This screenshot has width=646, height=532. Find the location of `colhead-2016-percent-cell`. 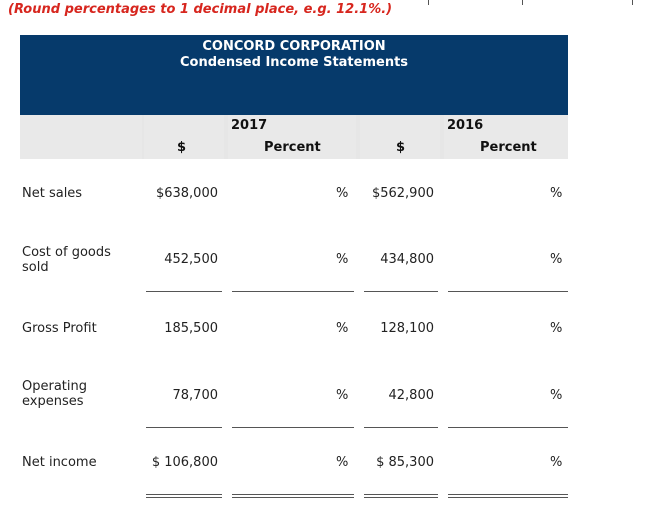

colhead-2016-percent-cell is located at coordinates (506, 137).